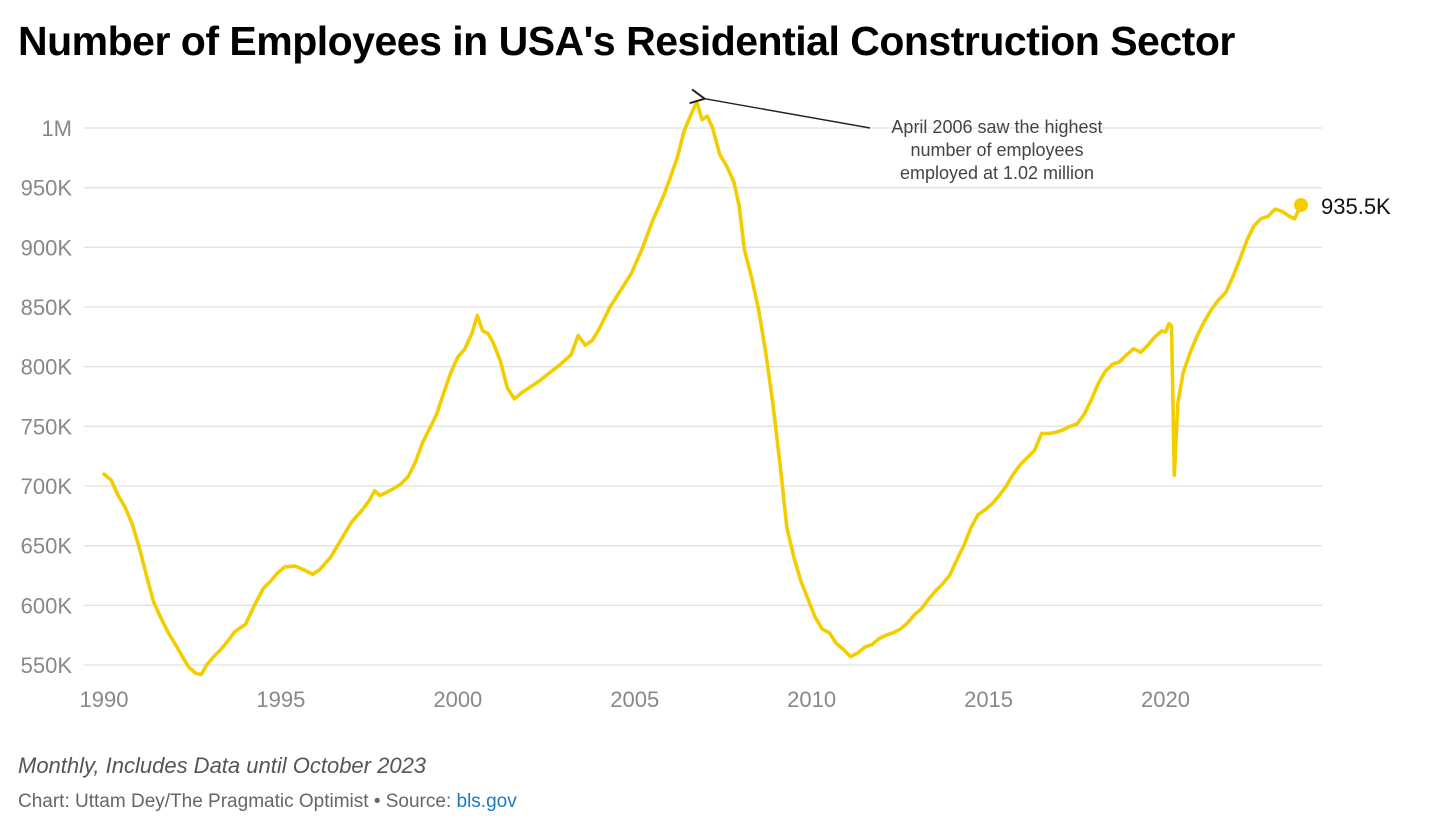 The image size is (1436, 838). Describe the element at coordinates (457, 699) in the screenshot. I see `x-tick-label: 2000` at that location.